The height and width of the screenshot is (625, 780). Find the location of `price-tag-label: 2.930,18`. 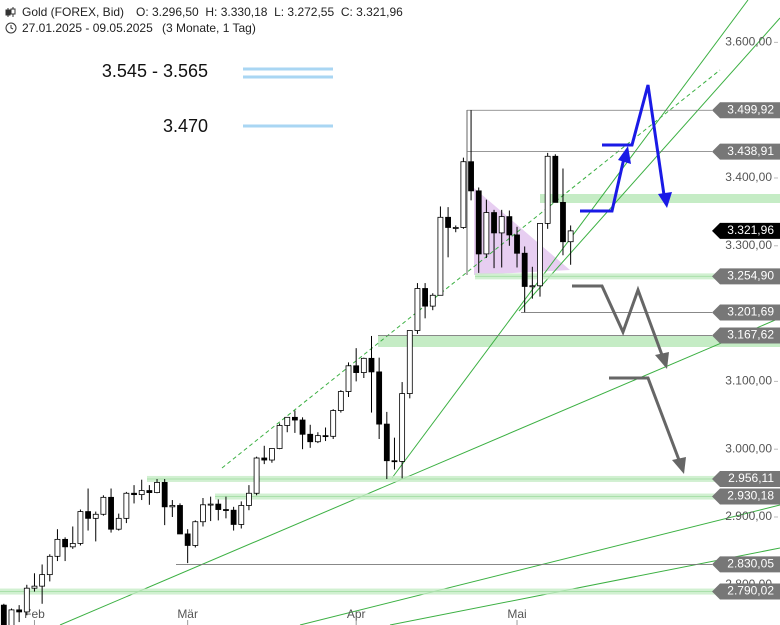

price-tag-label: 2.930,18 is located at coordinates (750, 496).